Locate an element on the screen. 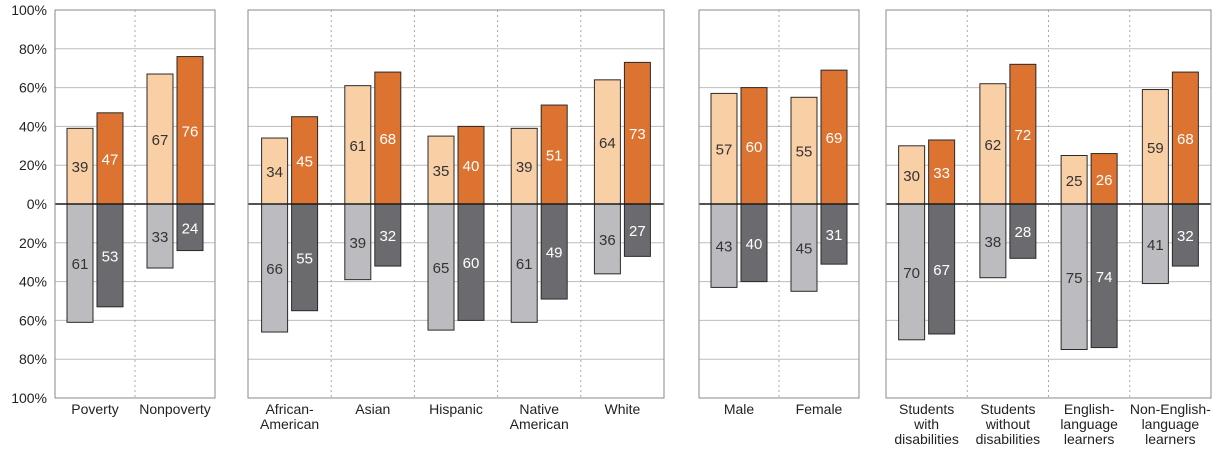  data-label: 53 is located at coordinates (110, 256).